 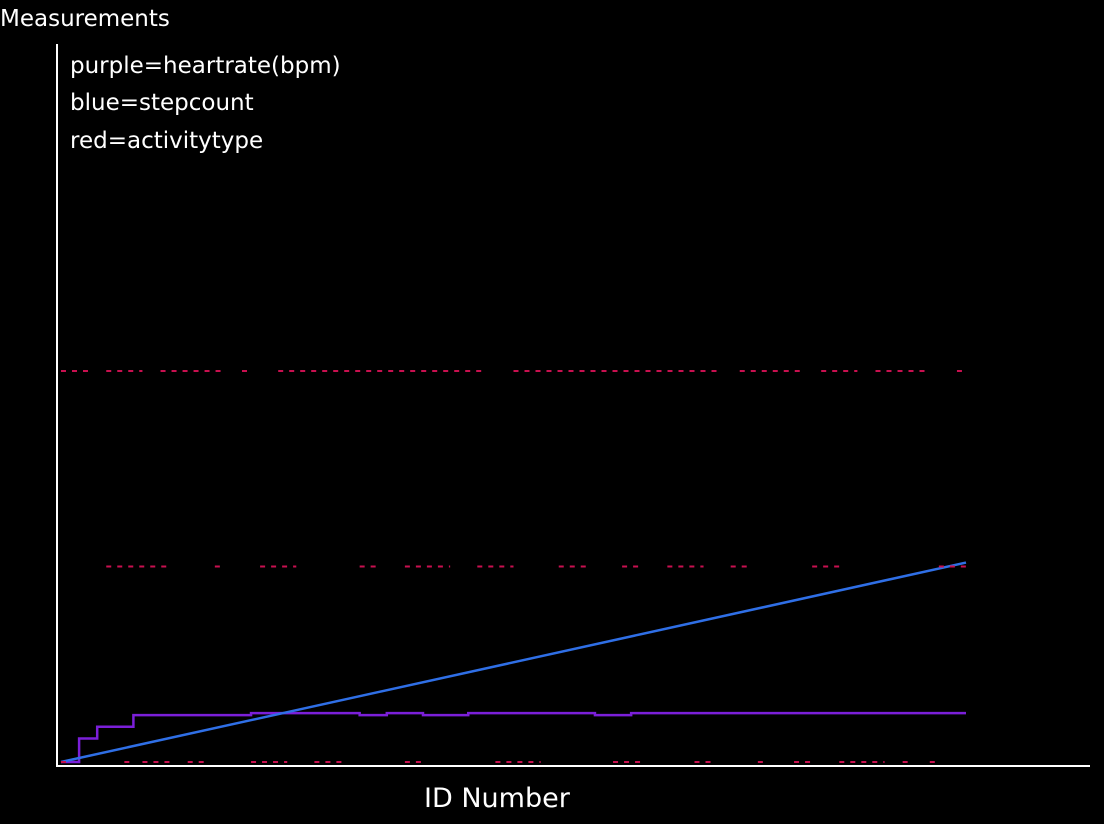 What do you see at coordinates (205, 66) in the screenshot?
I see `legend-entry-heartrate: purple=heartrate(bpm)` at bounding box center [205, 66].